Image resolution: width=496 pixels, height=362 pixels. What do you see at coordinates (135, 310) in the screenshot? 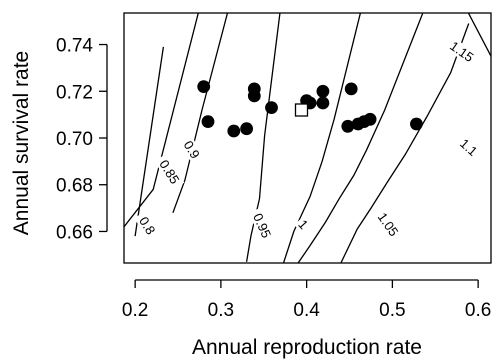
I see `x-tick-label: 0.2` at bounding box center [135, 310].